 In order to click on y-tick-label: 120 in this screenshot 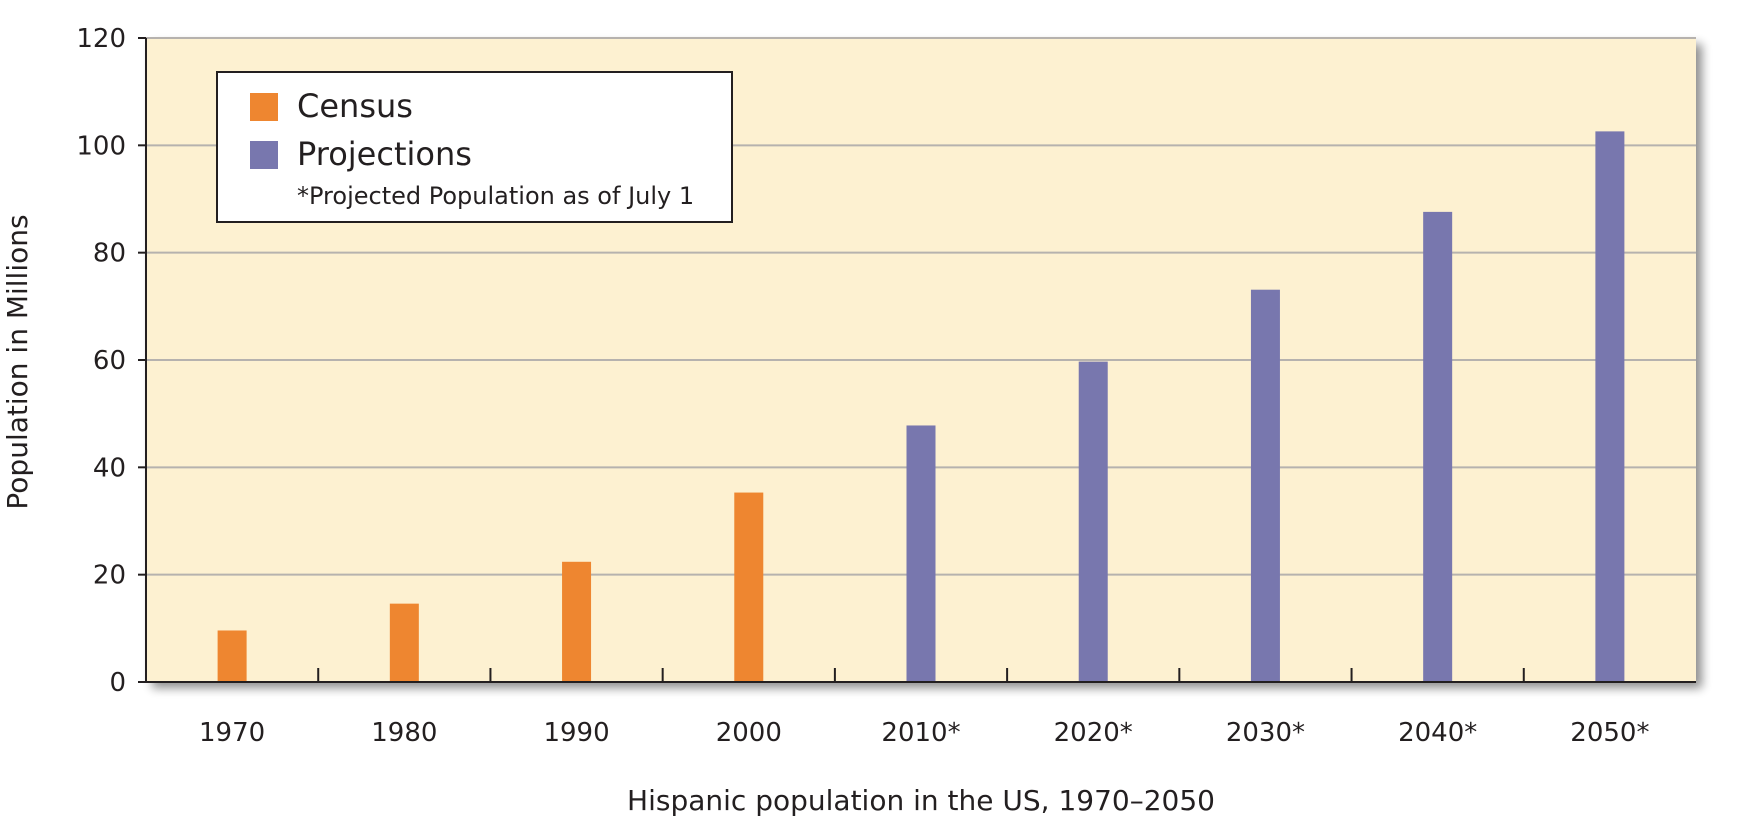, I will do `click(101, 39)`.